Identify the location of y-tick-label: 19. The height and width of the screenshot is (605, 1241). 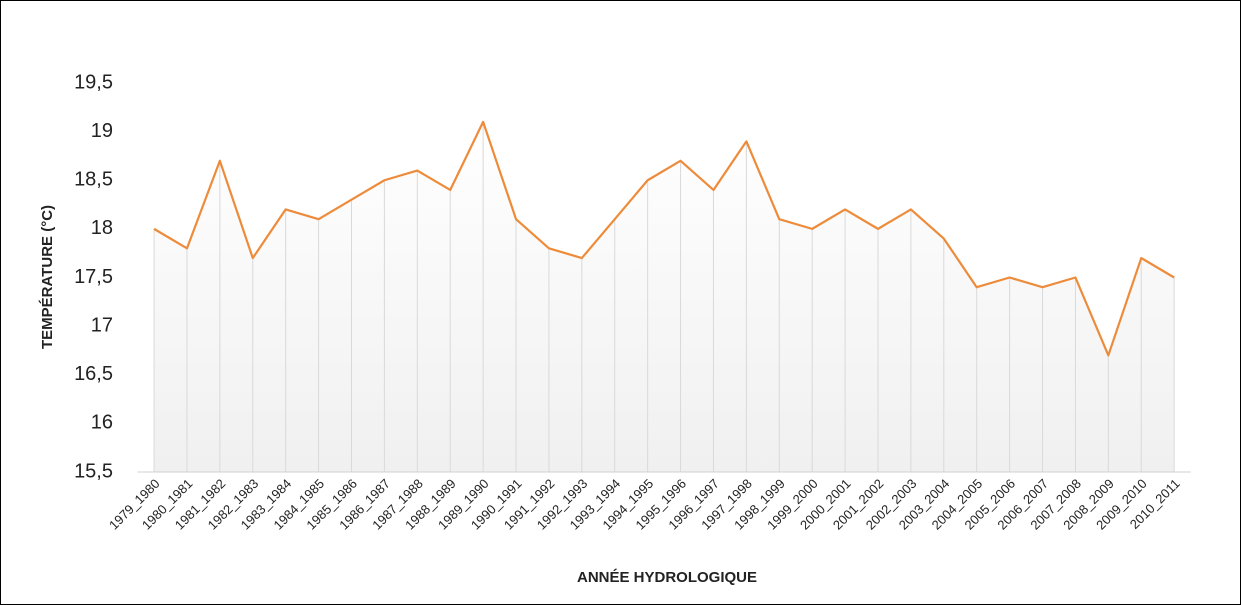
(102, 131).